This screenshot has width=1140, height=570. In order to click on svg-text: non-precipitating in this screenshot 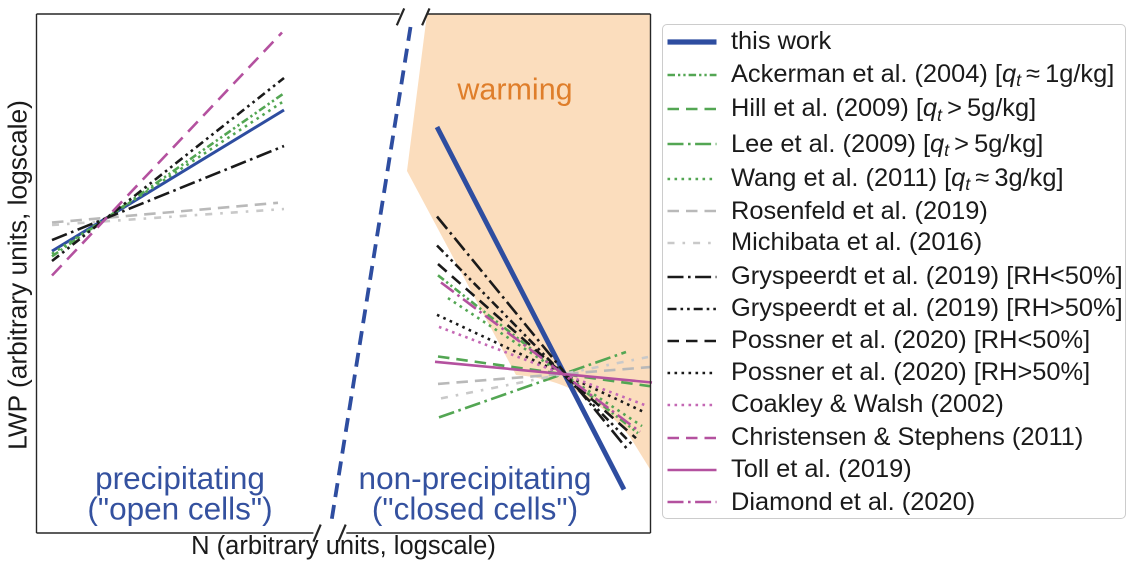, I will do `click(475, 478)`.